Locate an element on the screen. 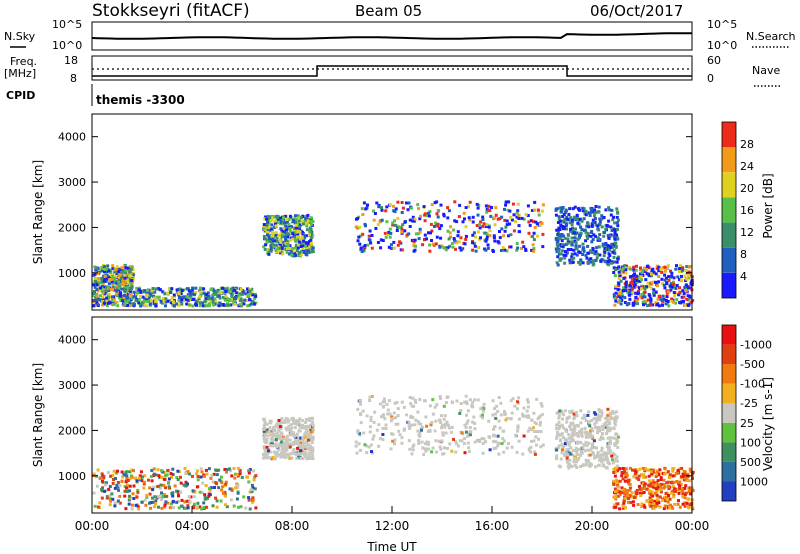 The width and height of the screenshot is (800, 554). y-tick-label: 1000 is located at coordinates (72, 476).